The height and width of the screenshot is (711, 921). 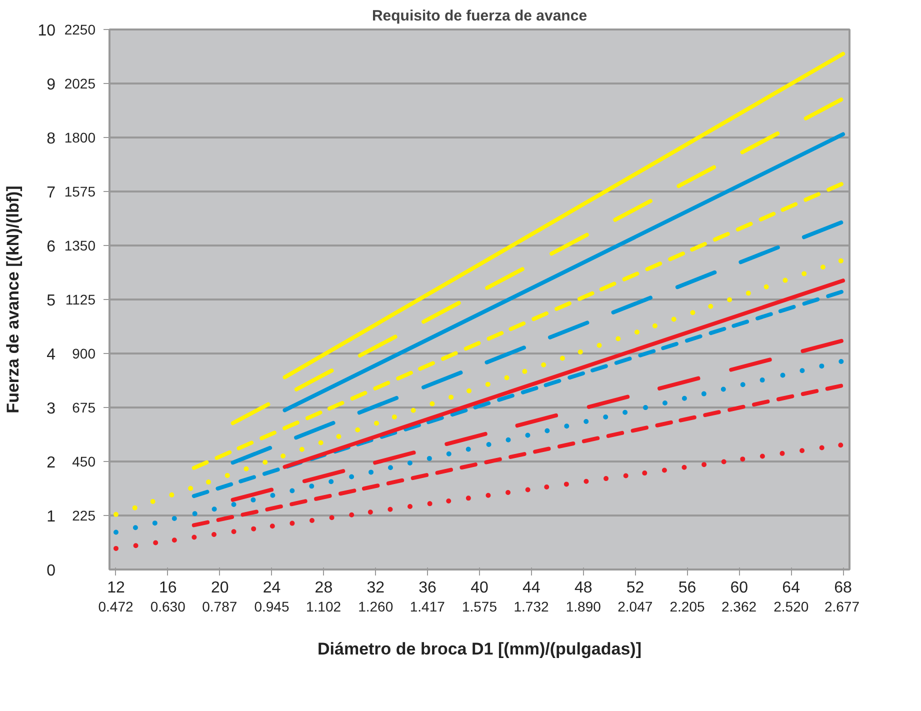 What do you see at coordinates (51, 139) in the screenshot?
I see `y-tick-label: 8` at bounding box center [51, 139].